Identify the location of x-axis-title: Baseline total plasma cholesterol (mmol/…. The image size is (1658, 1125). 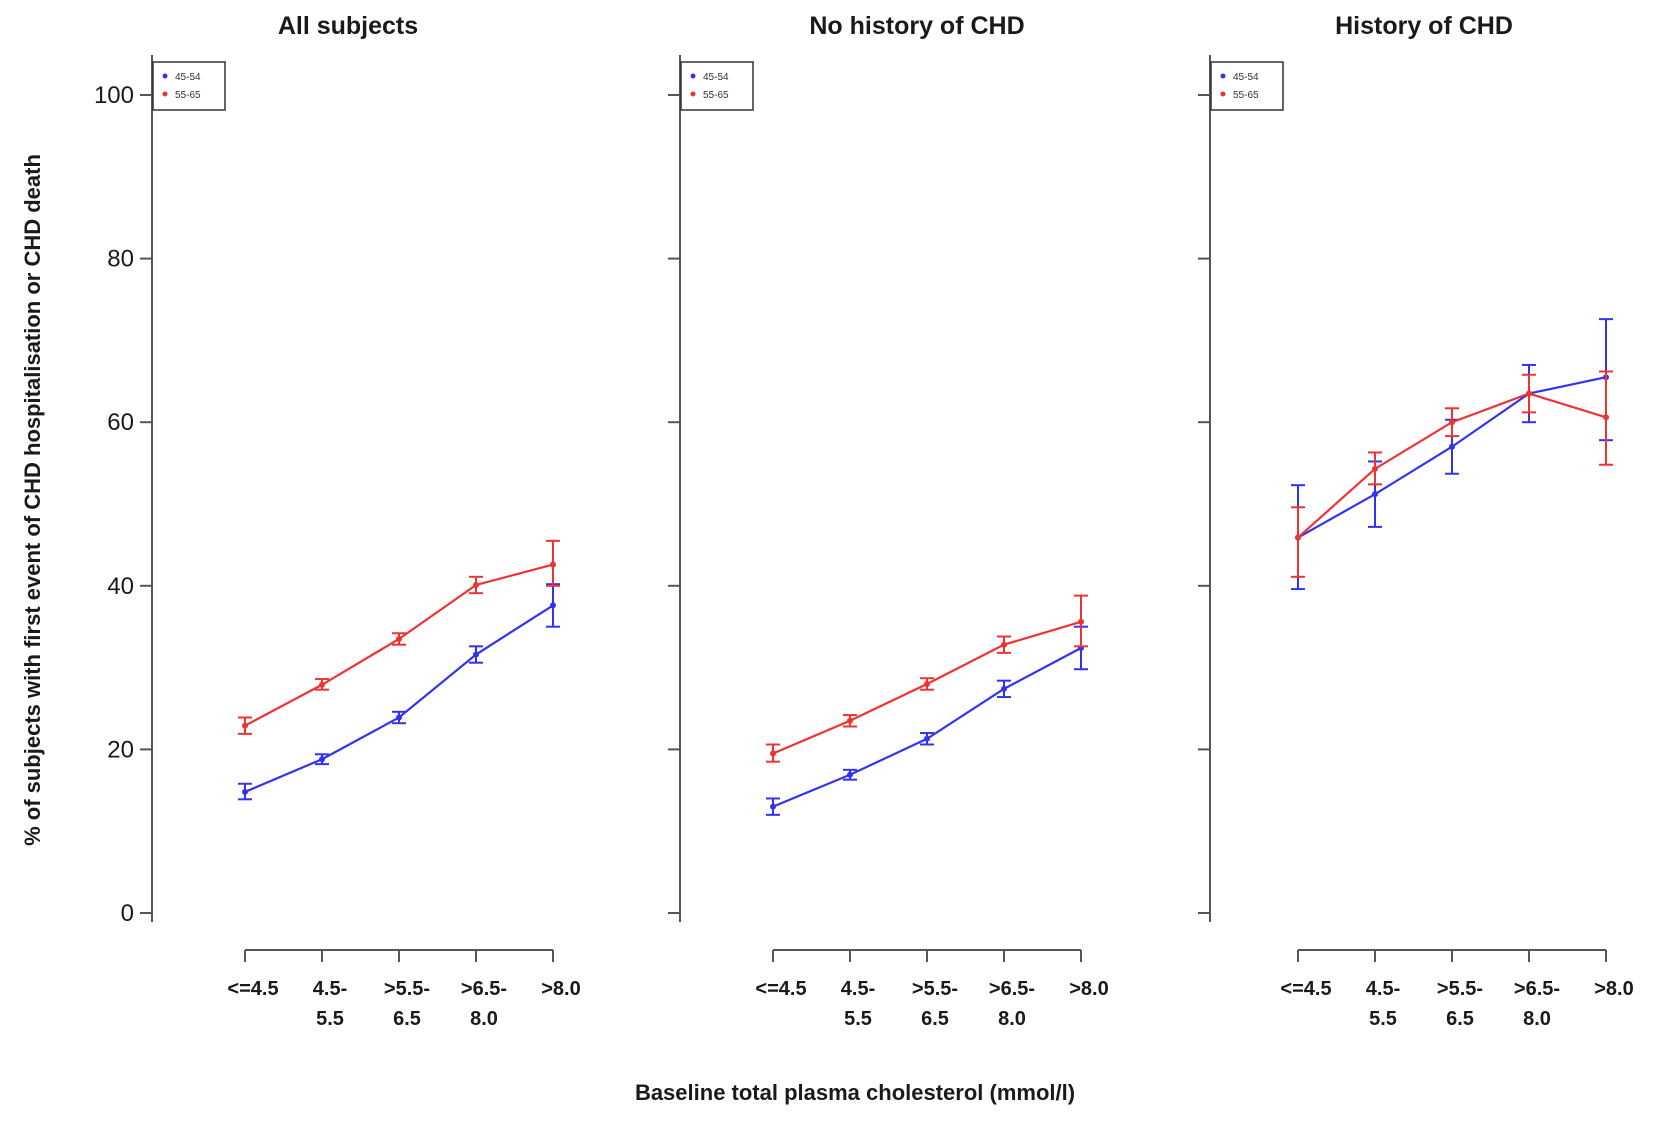
(855, 1092).